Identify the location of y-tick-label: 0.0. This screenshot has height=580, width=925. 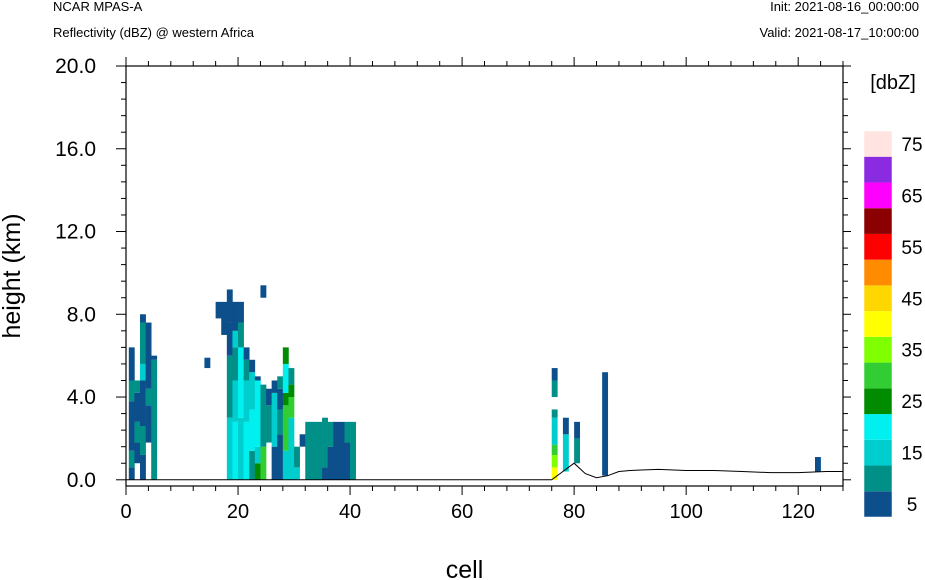
(81, 480).